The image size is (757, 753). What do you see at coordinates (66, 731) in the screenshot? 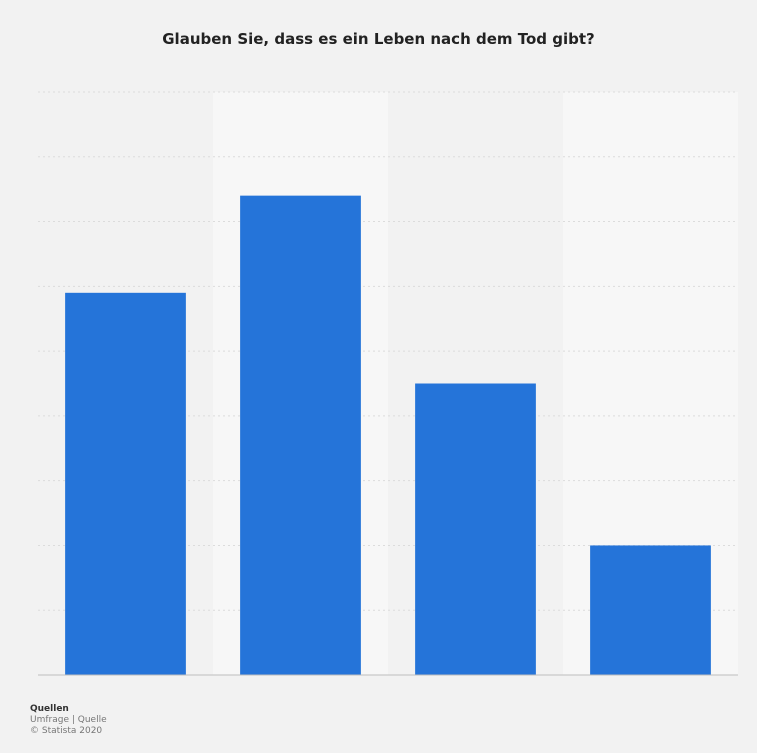
I see `source-line: © Statista 2020` at bounding box center [66, 731].